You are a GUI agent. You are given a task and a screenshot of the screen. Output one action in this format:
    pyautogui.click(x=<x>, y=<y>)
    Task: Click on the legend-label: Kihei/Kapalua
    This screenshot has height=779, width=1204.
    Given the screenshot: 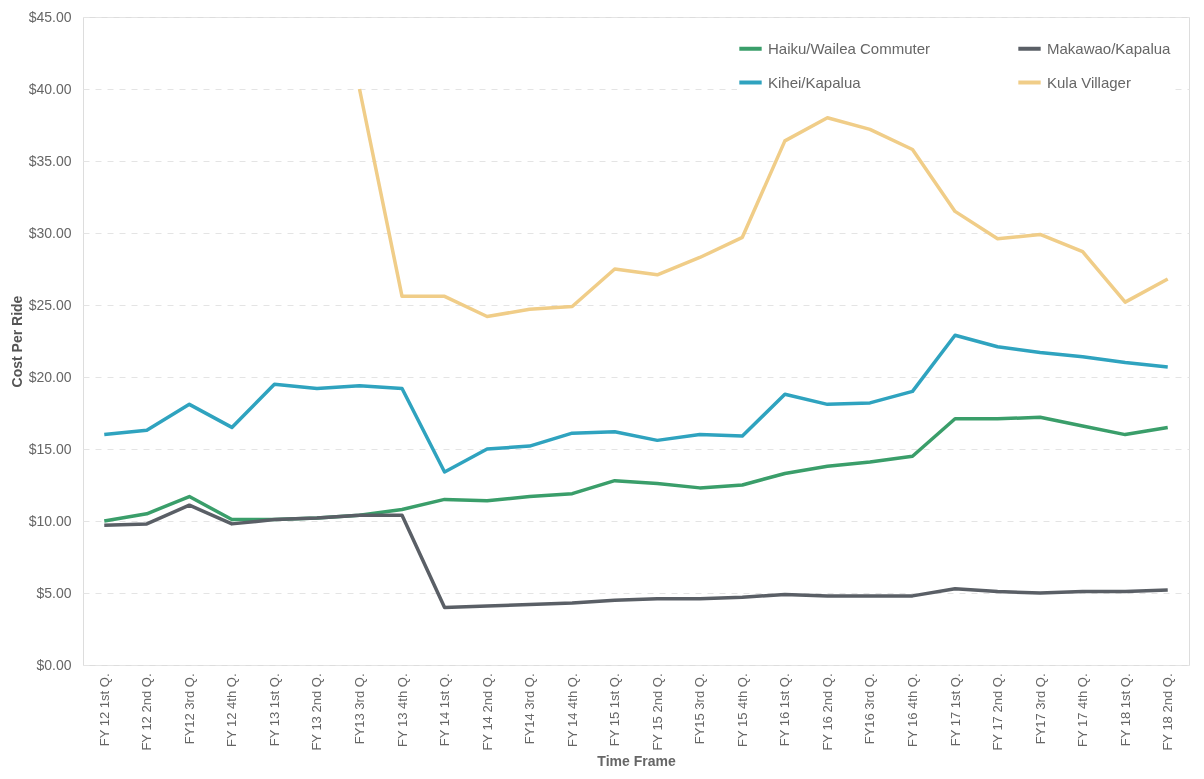 What is the action you would take?
    pyautogui.click(x=815, y=82)
    